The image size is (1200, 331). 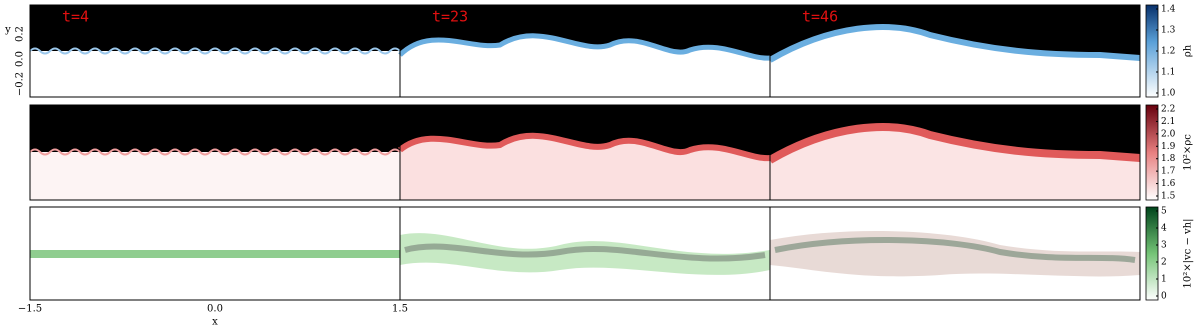 What do you see at coordinates (7, 30) in the screenshot?
I see `y-axis-label: y` at bounding box center [7, 30].